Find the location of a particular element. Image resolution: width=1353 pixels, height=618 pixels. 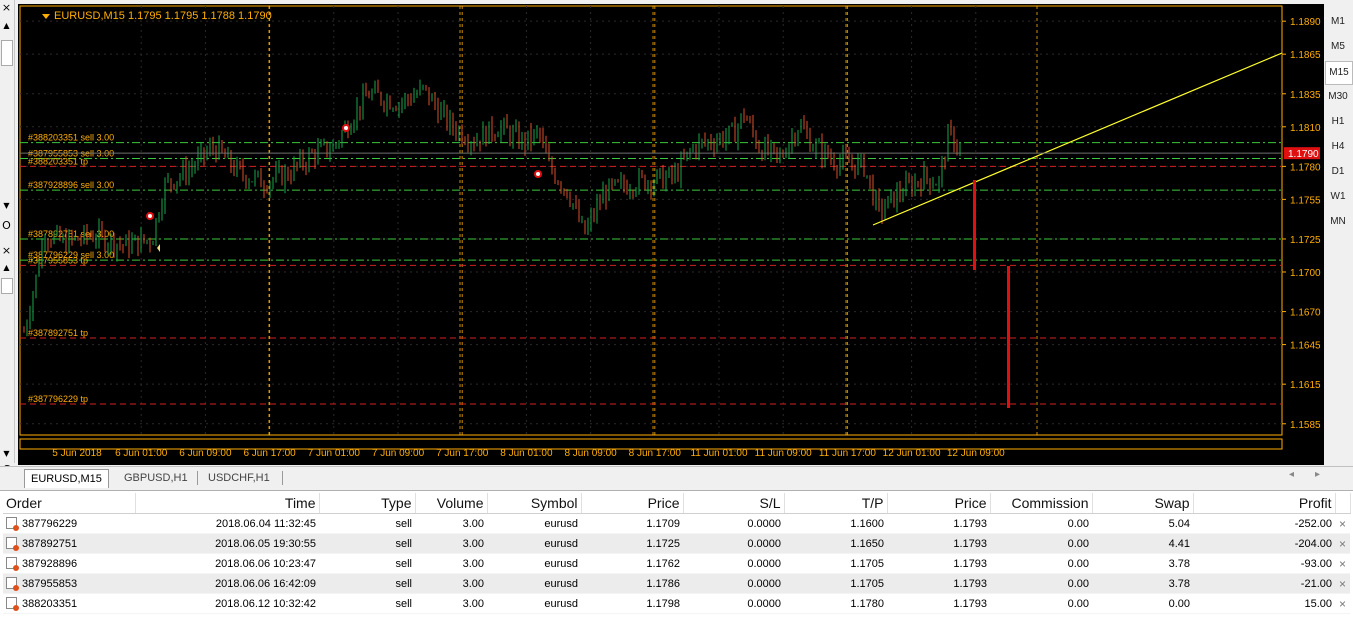

time-tick-label: 7 Jun 17:00 is located at coordinates (462, 453).